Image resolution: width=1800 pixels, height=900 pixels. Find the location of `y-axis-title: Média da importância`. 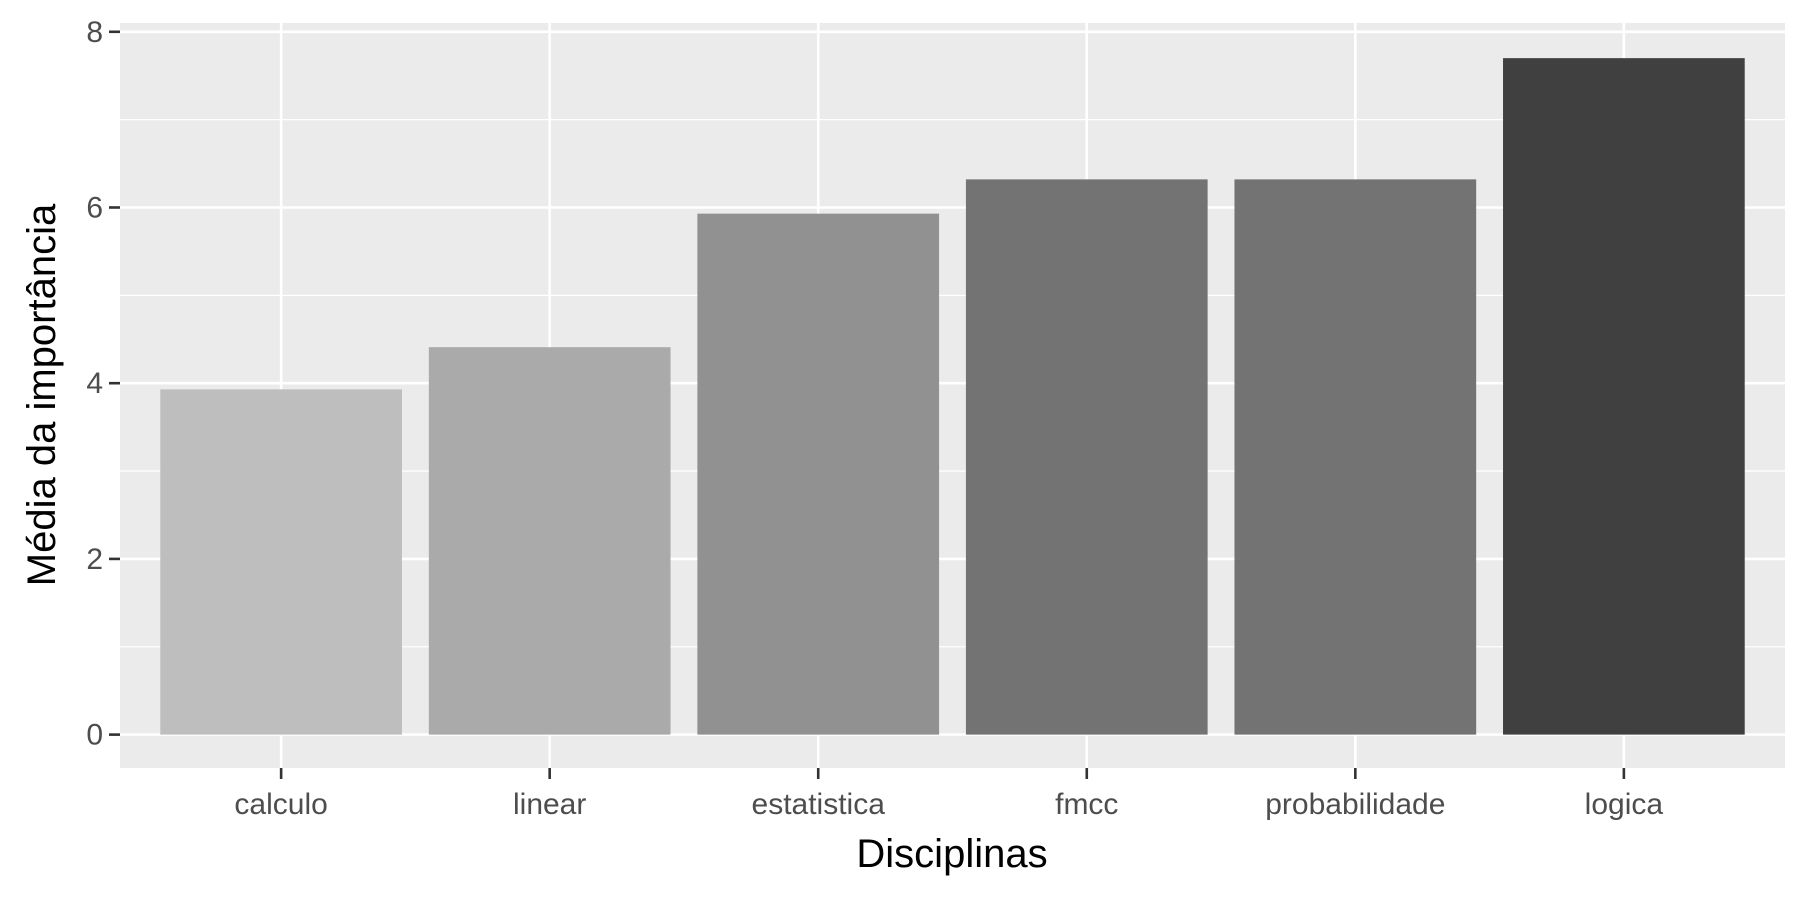

y-axis-title: Média da importância is located at coordinates (42, 394).